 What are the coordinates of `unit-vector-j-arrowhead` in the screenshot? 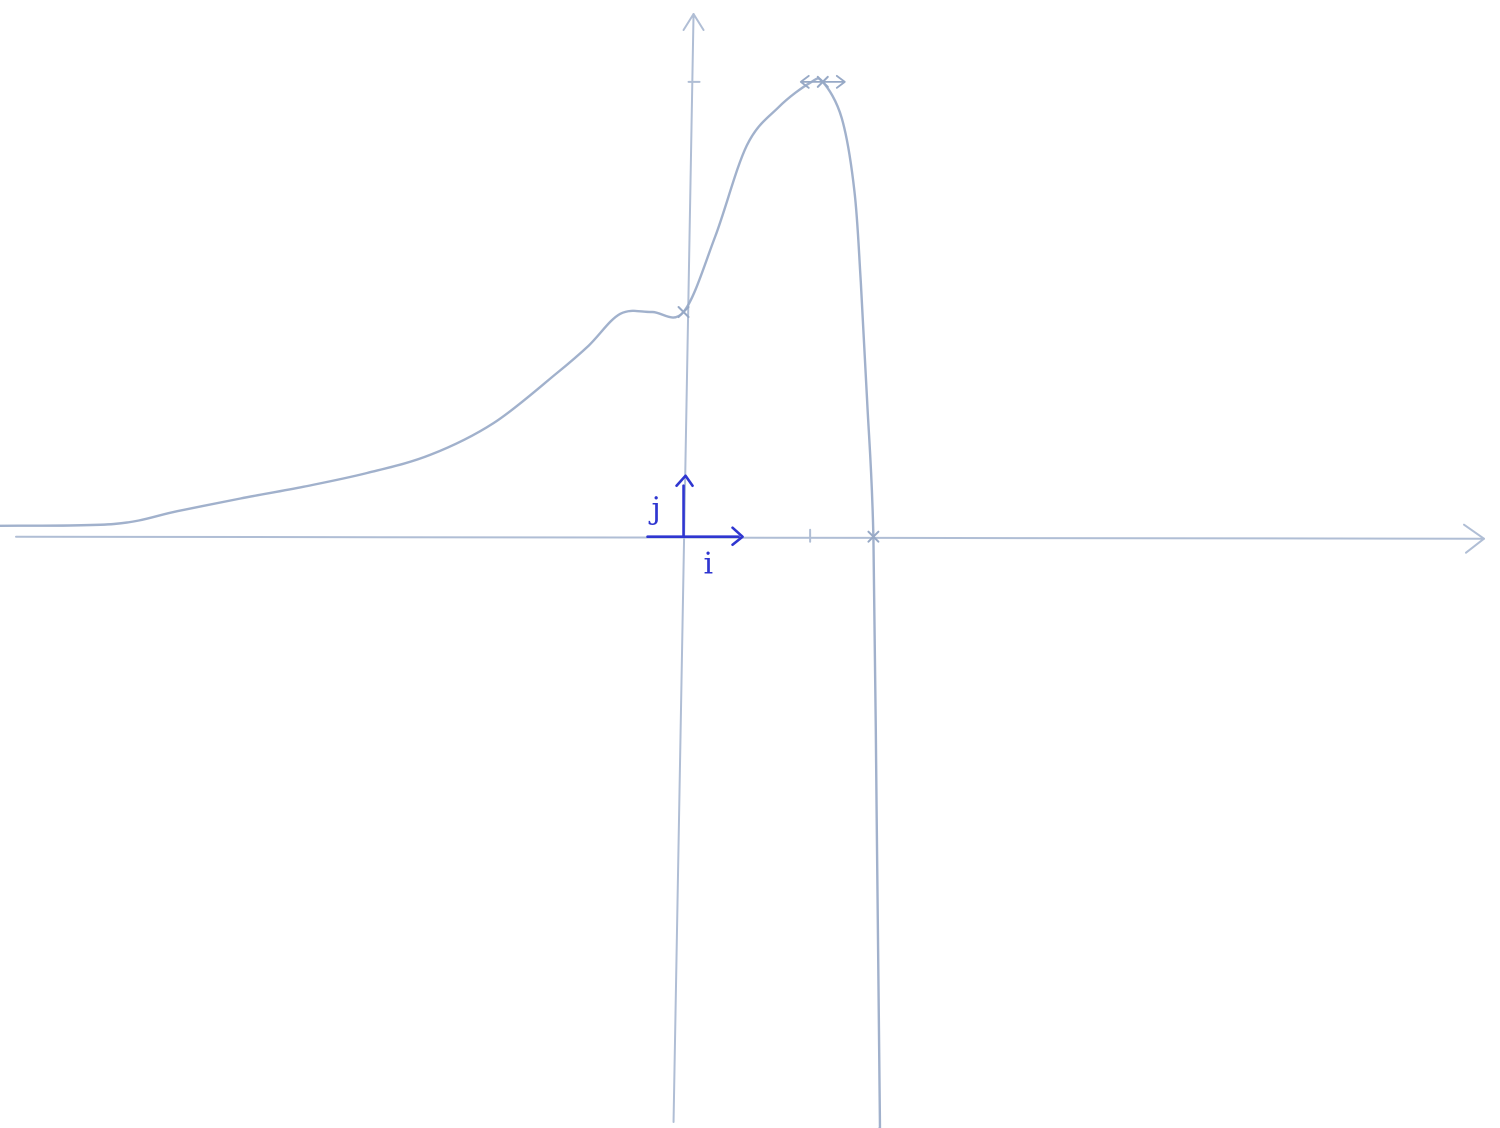 It's located at (684, 481).